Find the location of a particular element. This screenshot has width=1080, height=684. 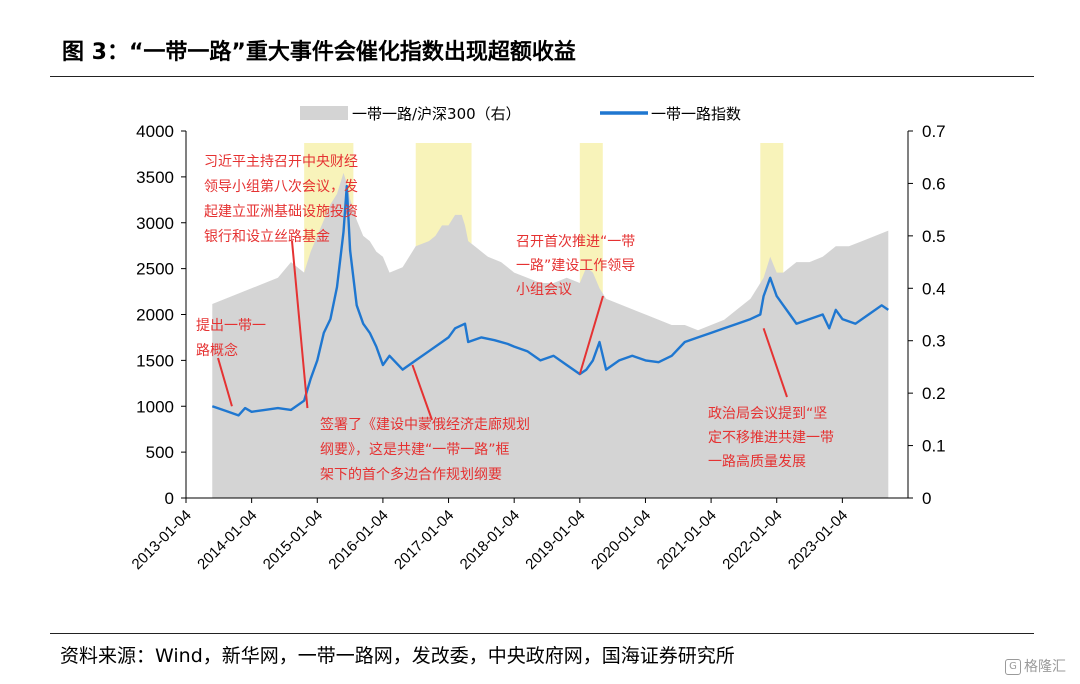

y2-tick-label: 0.6 is located at coordinates (934, 183).